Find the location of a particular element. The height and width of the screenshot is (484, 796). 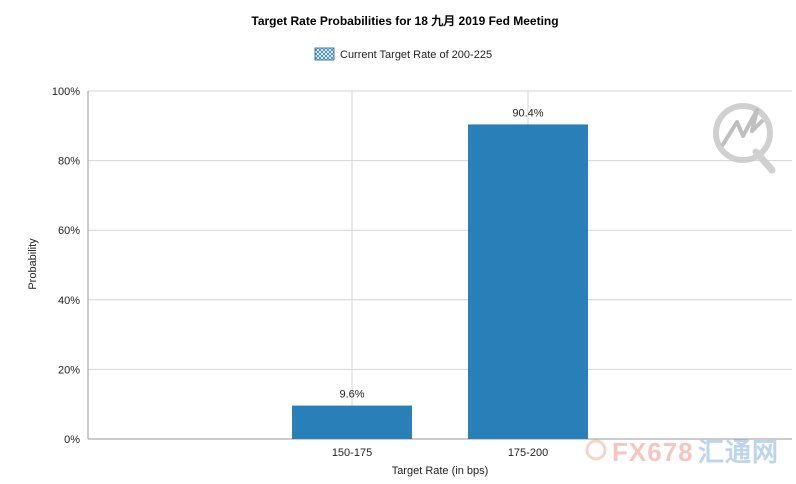

legend: Current Target Rate of 200-225 is located at coordinates (403, 54).